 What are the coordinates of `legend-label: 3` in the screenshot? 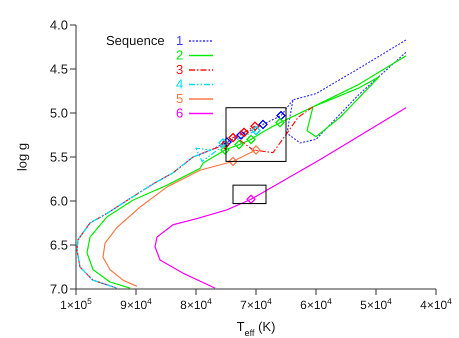 It's located at (180, 69).